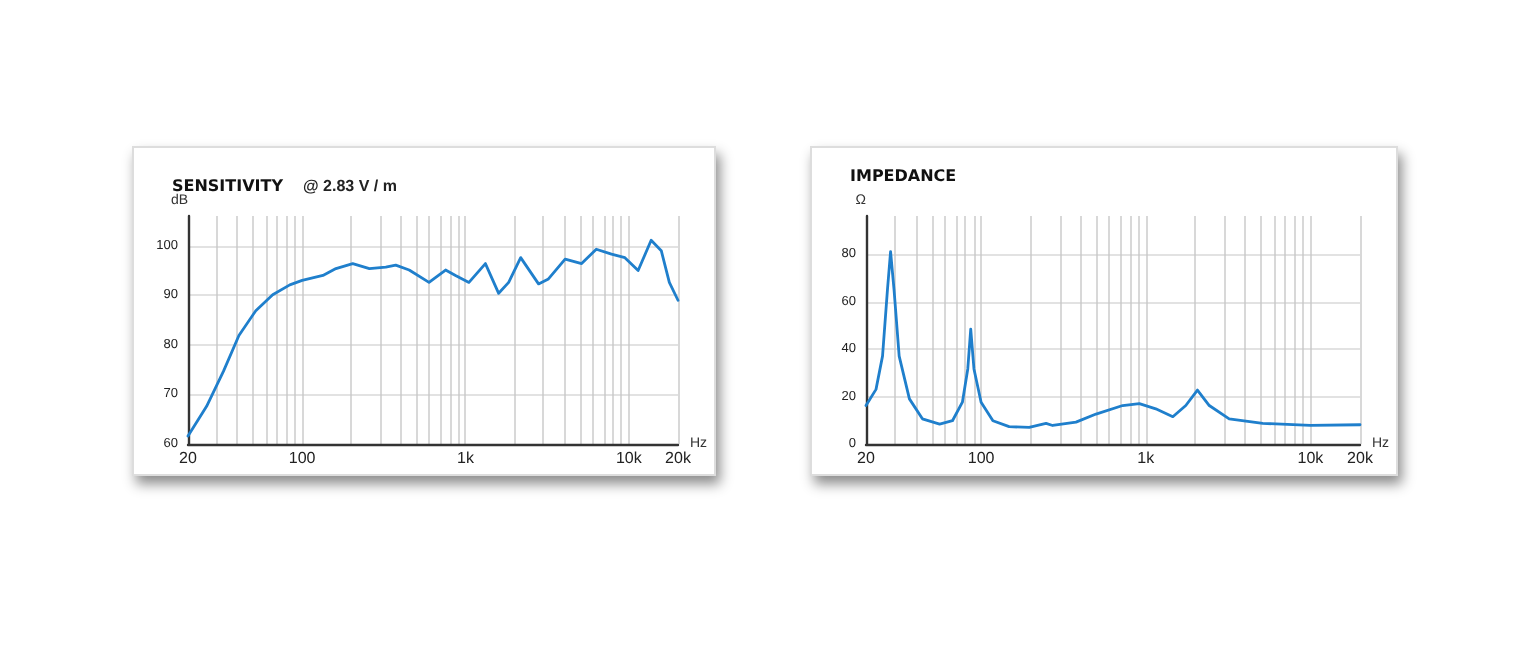 The height and width of the screenshot is (664, 1534). Describe the element at coordinates (350, 186) in the screenshot. I see `chart-subtitle: @ 2.83 V / m` at that location.